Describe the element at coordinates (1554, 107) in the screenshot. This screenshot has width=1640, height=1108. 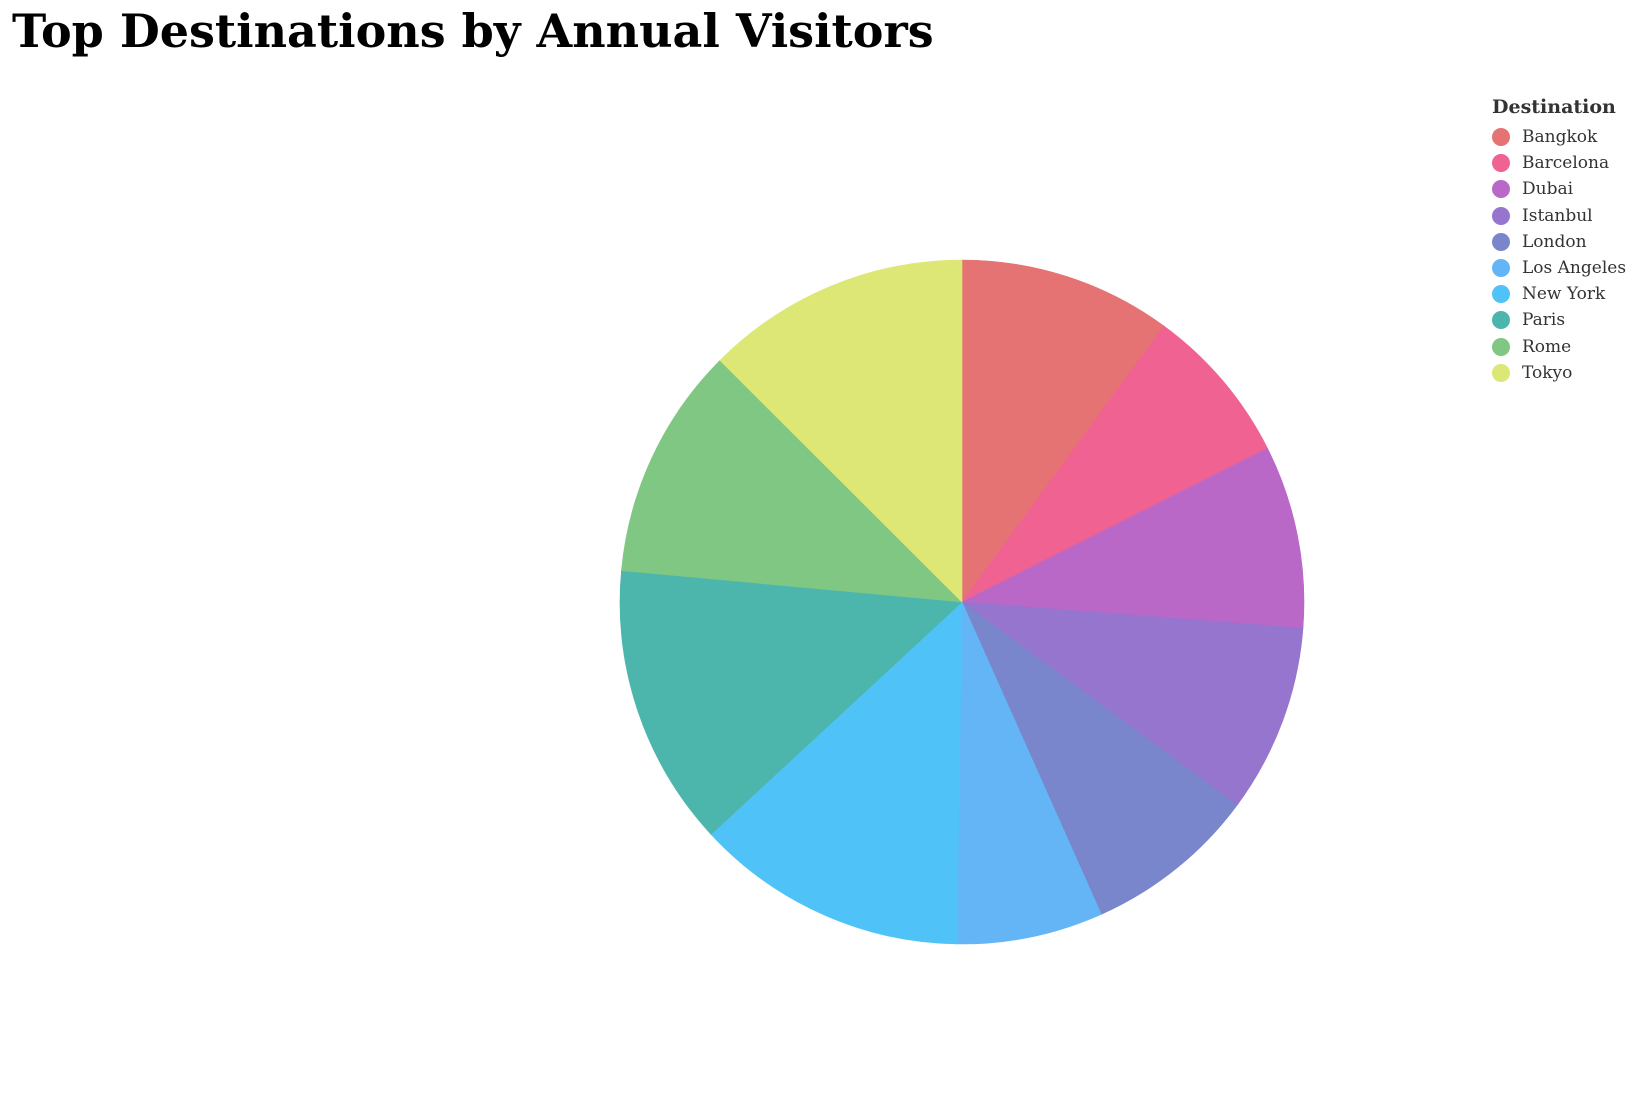
I see `legend-title: Destination` at that location.